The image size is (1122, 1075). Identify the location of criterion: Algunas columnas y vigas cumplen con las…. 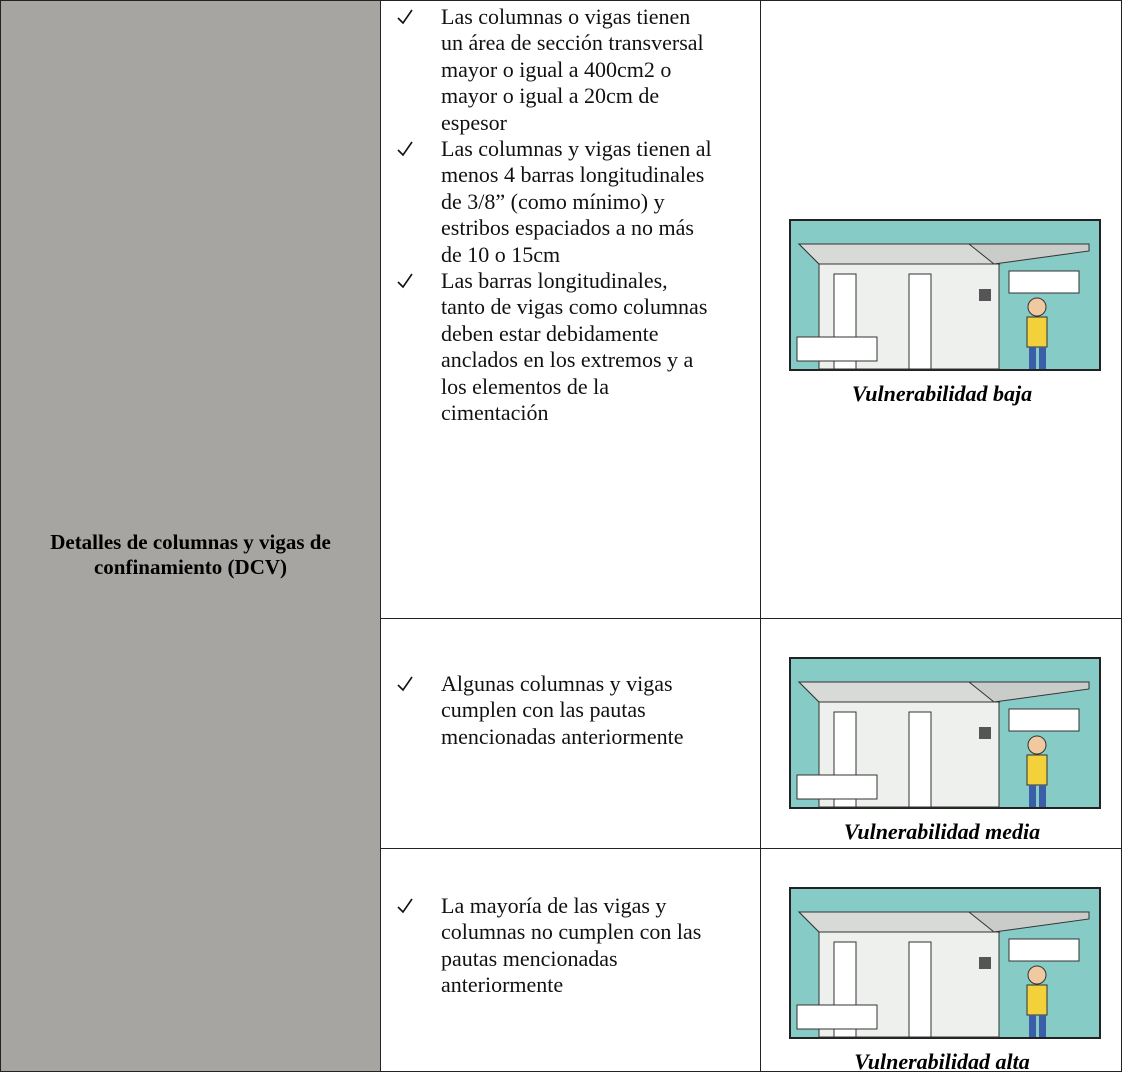
(555, 710).